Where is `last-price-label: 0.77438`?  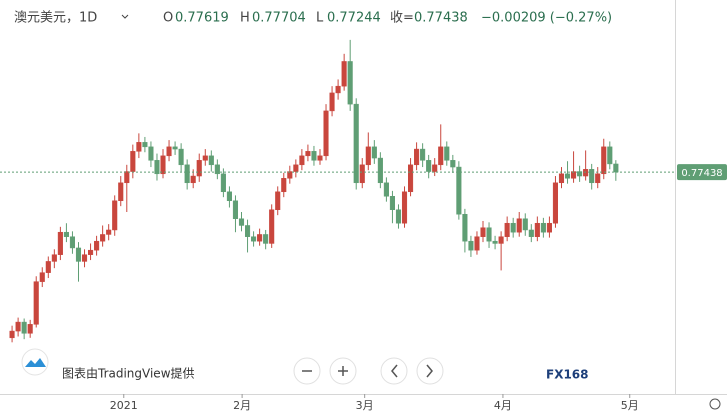 last-price-label: 0.77438 is located at coordinates (701, 173).